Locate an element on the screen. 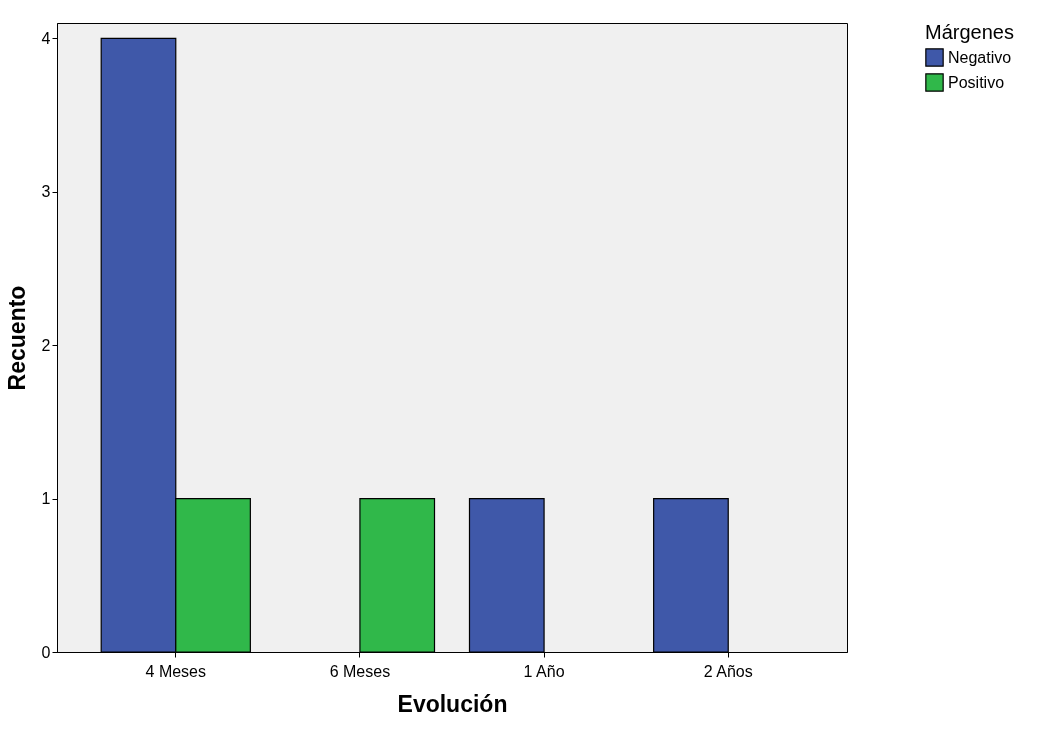  y-tick-label: 0 is located at coordinates (46, 652).